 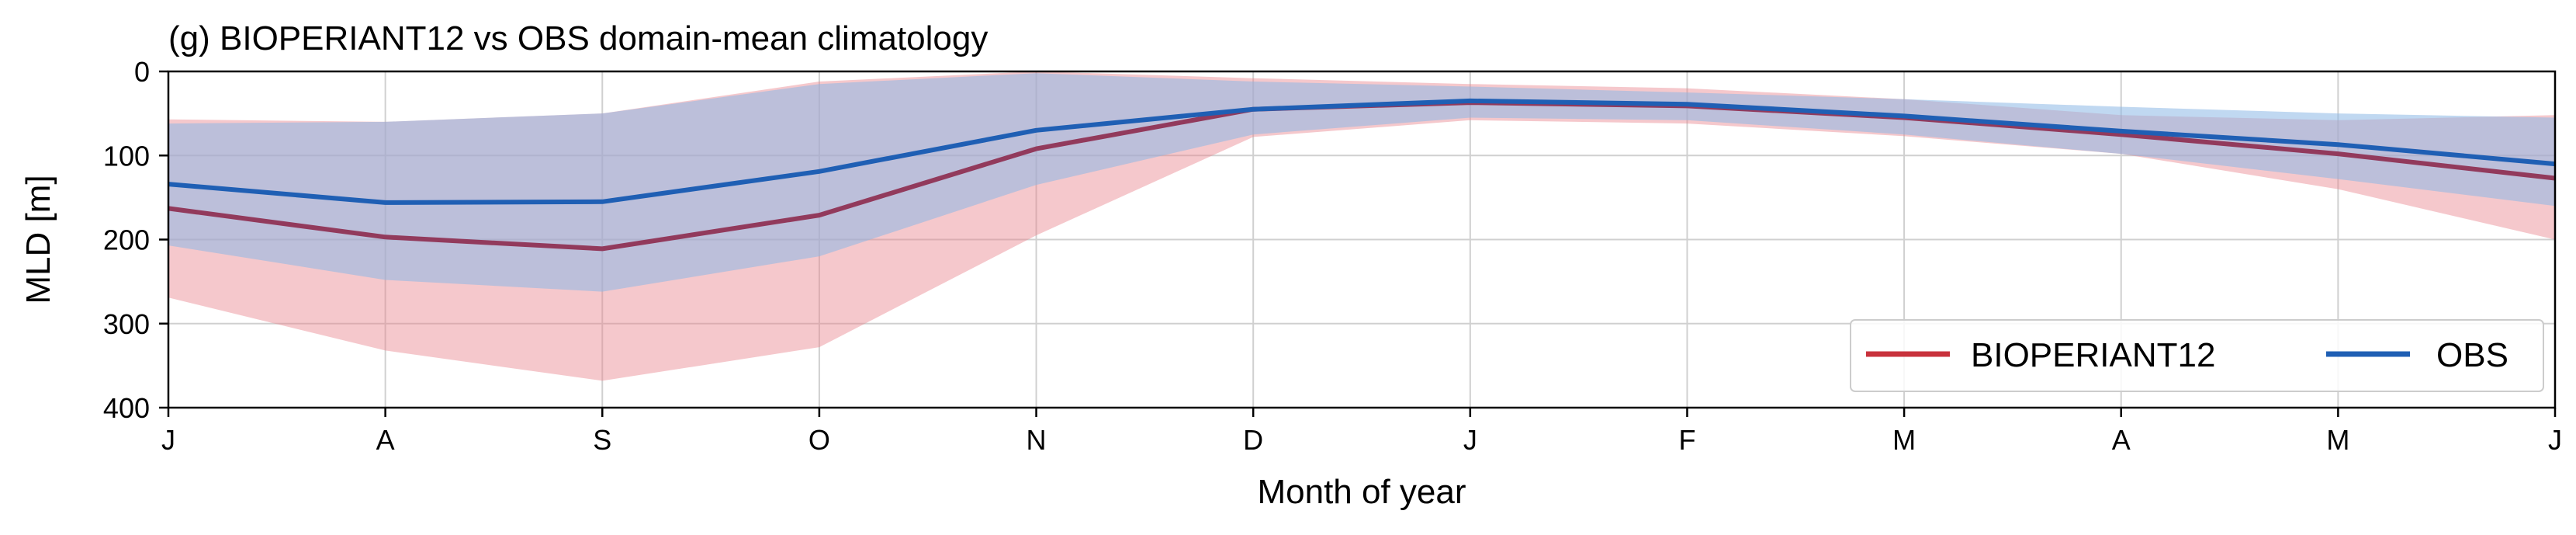 I want to click on x-tick-label: O, so click(x=819, y=440).